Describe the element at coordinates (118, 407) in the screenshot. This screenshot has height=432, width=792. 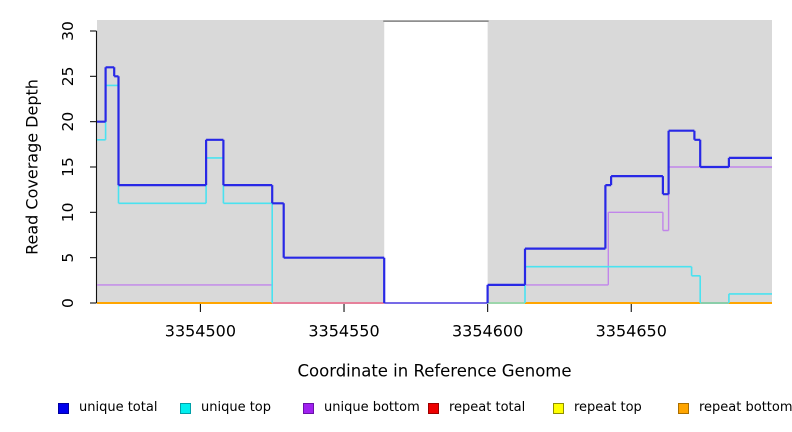
I see `legend-label: unique total` at that location.